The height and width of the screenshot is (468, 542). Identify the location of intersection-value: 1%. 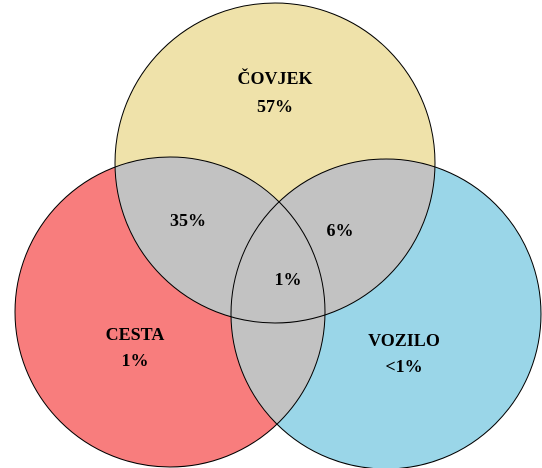
(288, 279).